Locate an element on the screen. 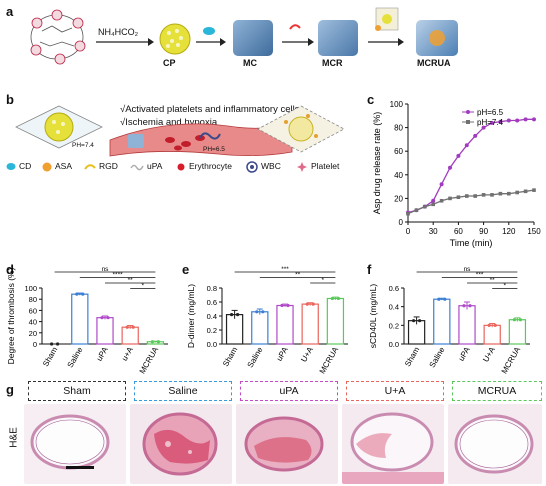 The width and height of the screenshot is (546, 486). mc-cube-icon is located at coordinates (253, 38).